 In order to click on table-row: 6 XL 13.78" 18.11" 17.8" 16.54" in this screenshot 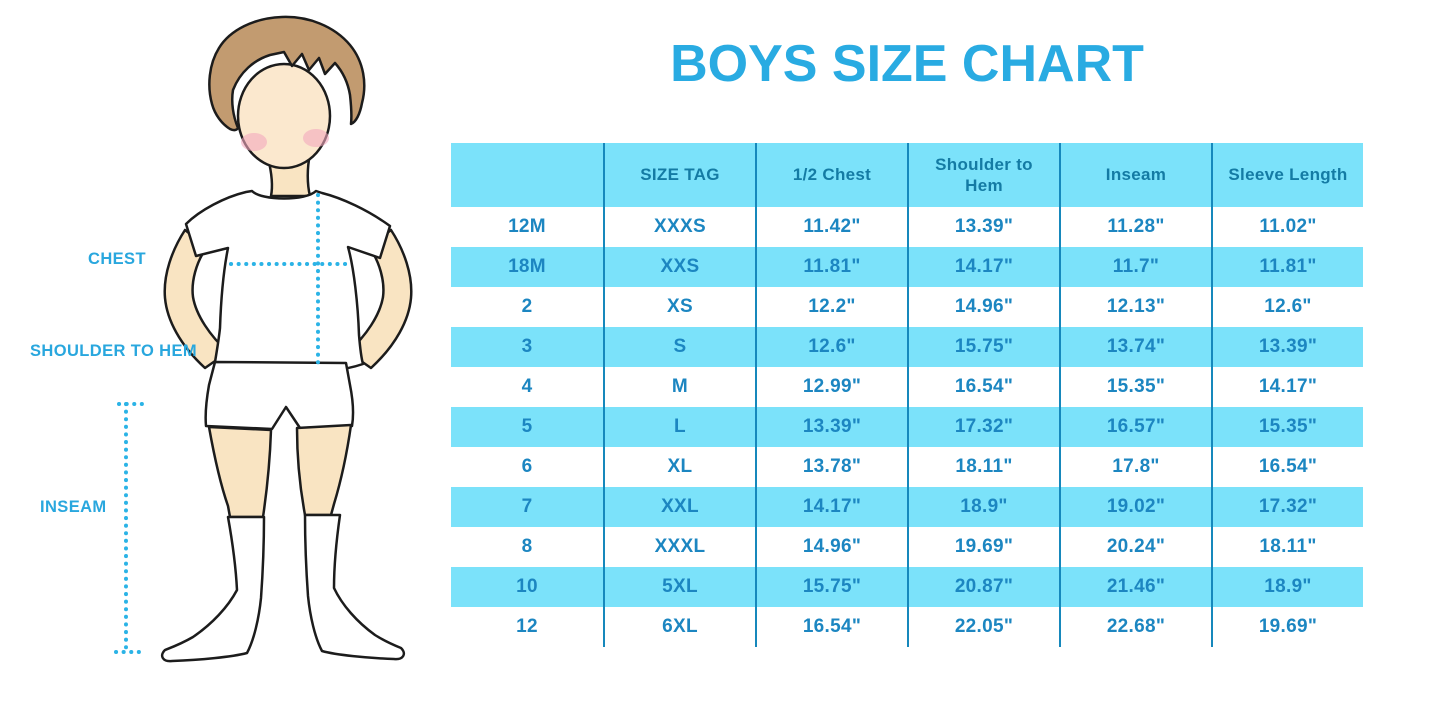, I will do `click(907, 467)`.